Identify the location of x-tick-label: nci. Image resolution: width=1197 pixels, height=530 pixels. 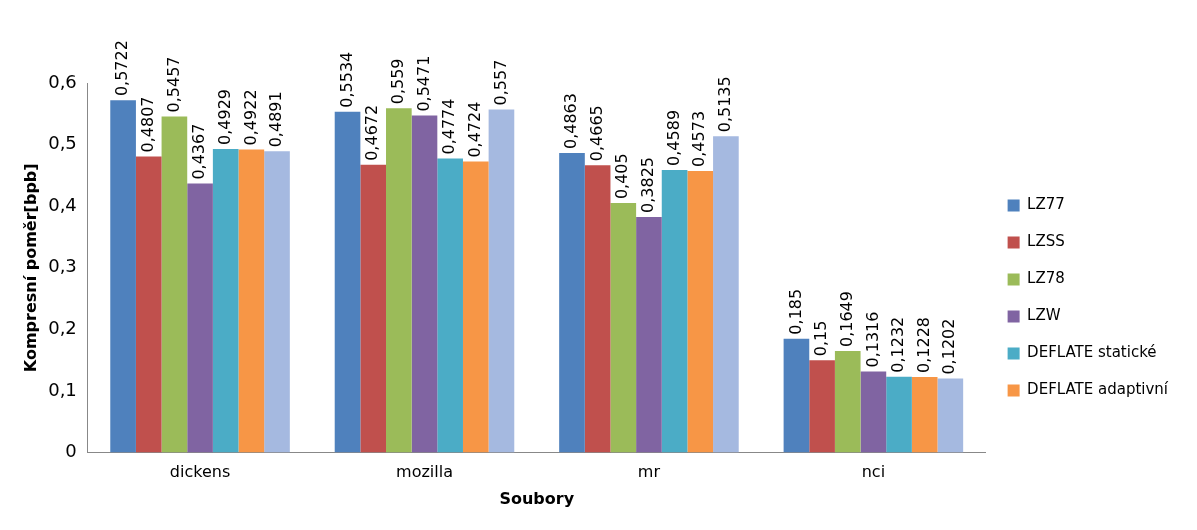
(873, 472).